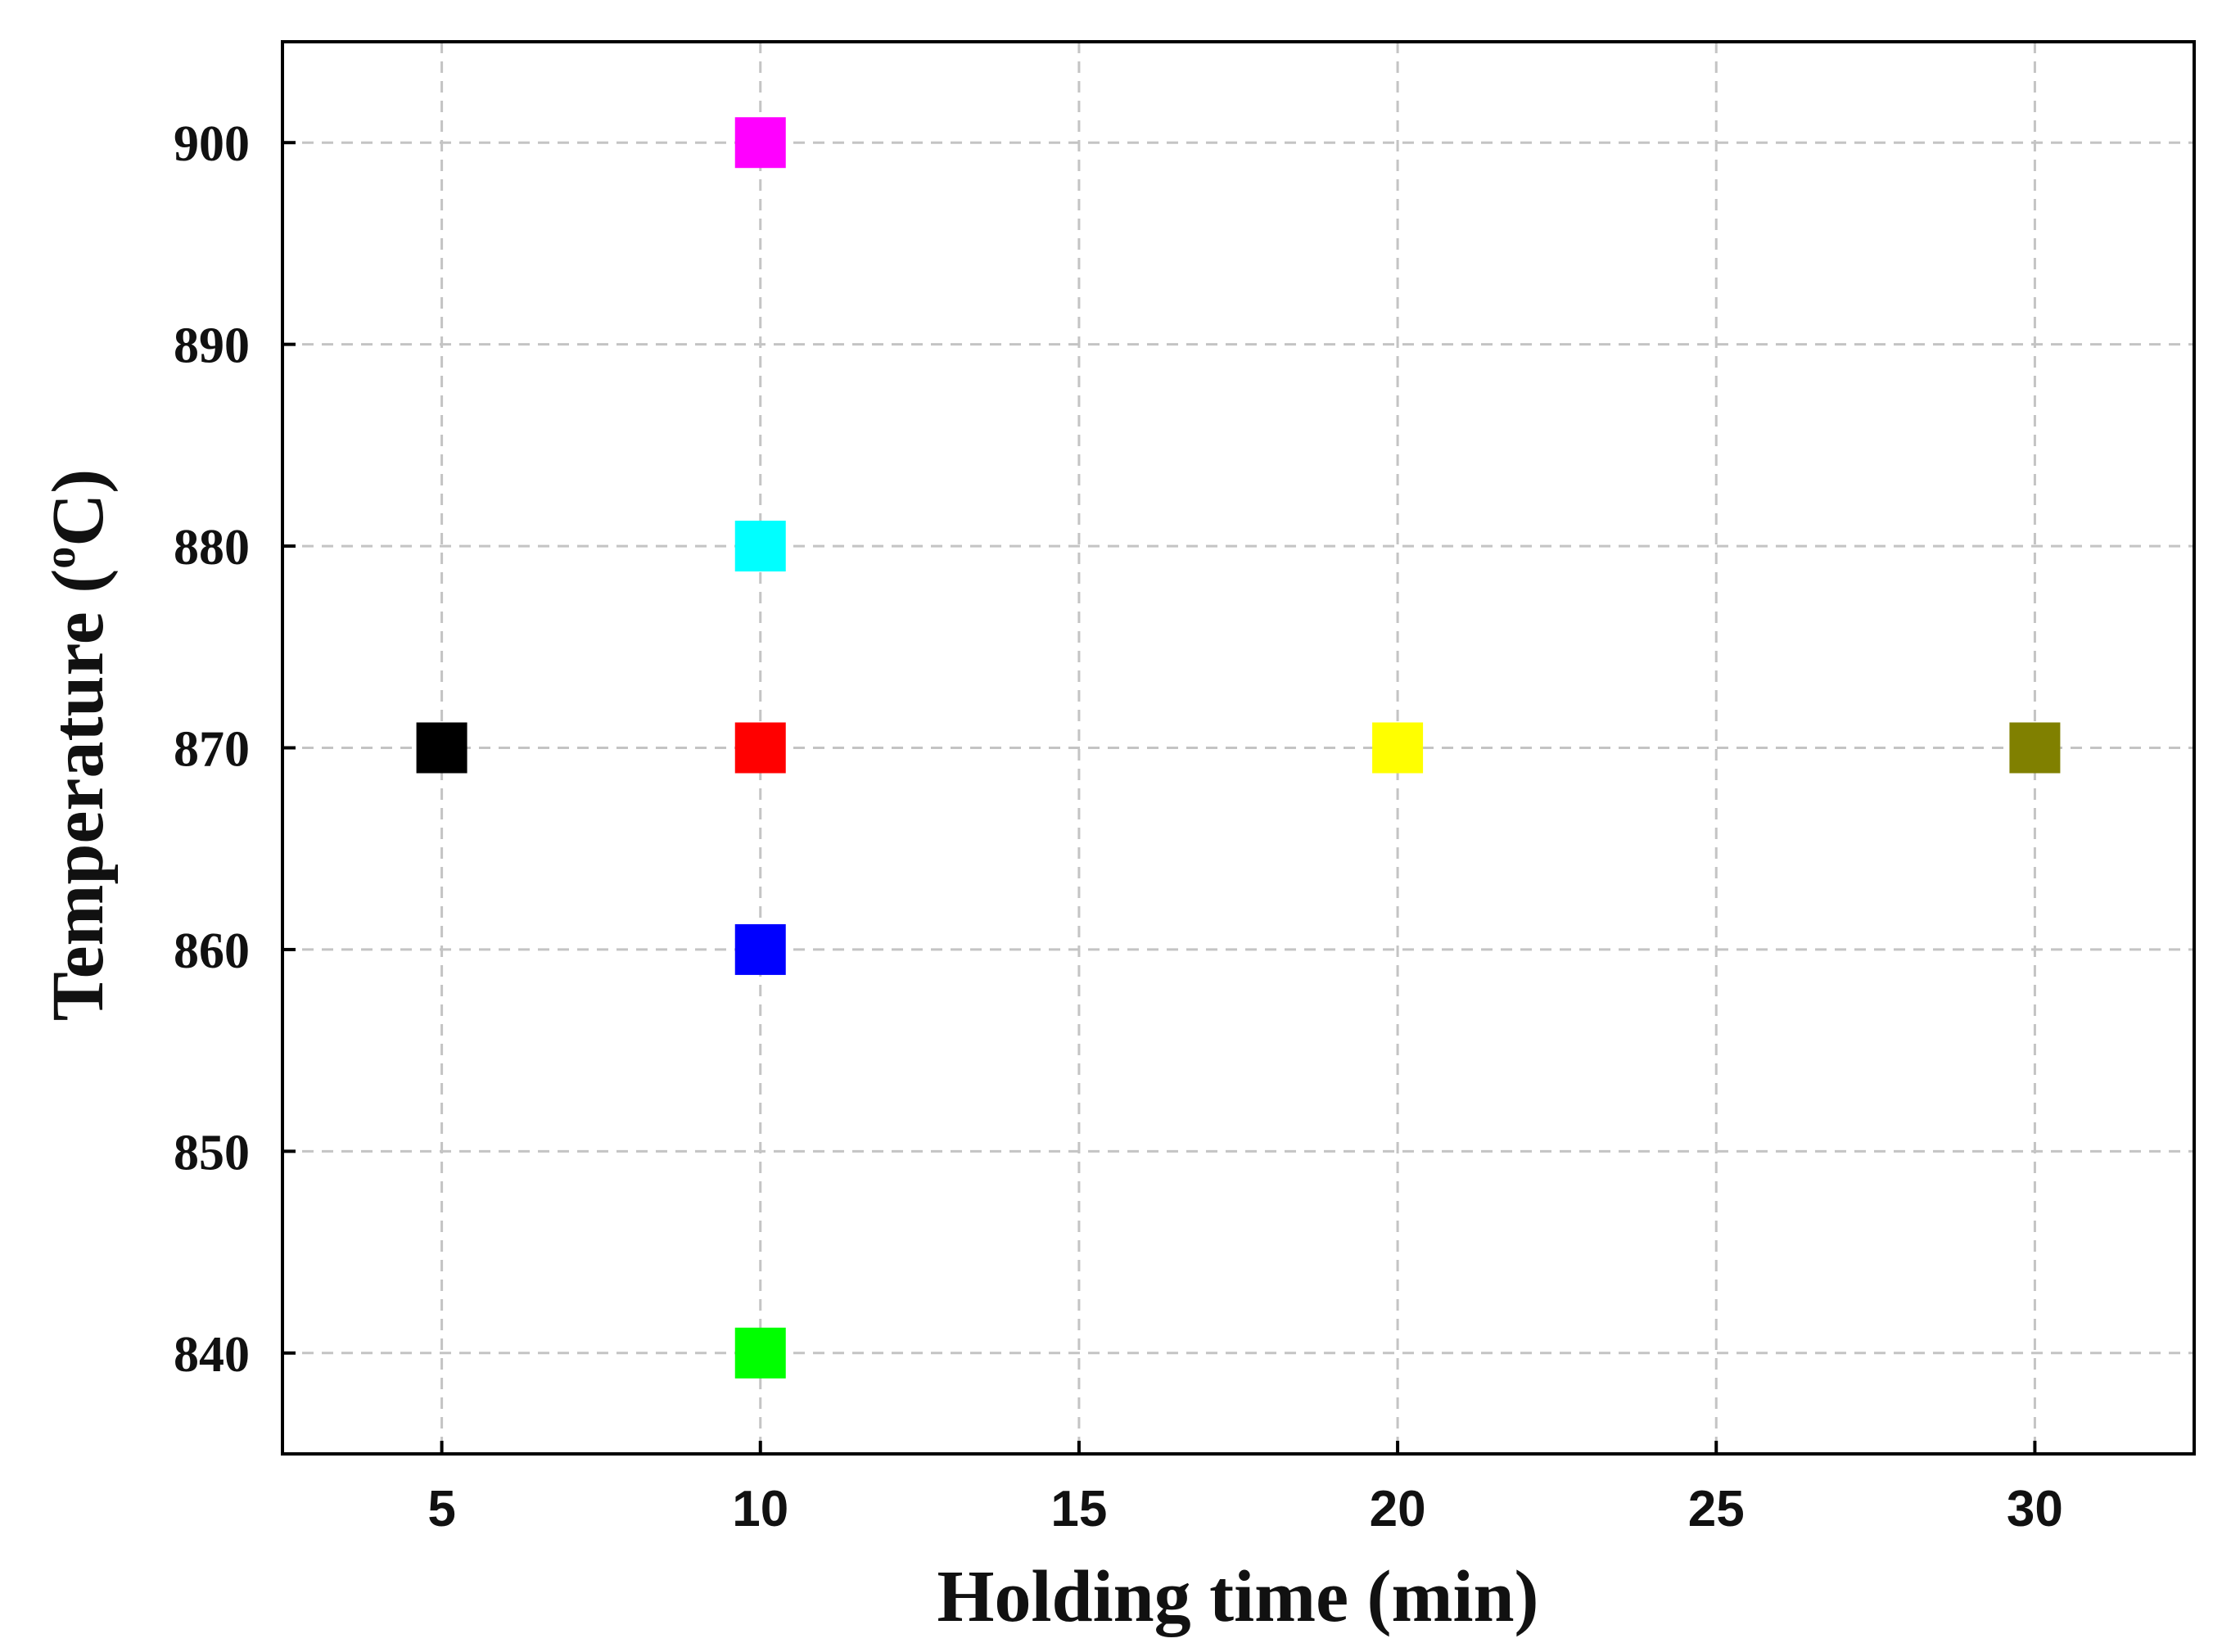 The height and width of the screenshot is (1652, 2222). I want to click on y-tick-label: 860, so click(212, 951).